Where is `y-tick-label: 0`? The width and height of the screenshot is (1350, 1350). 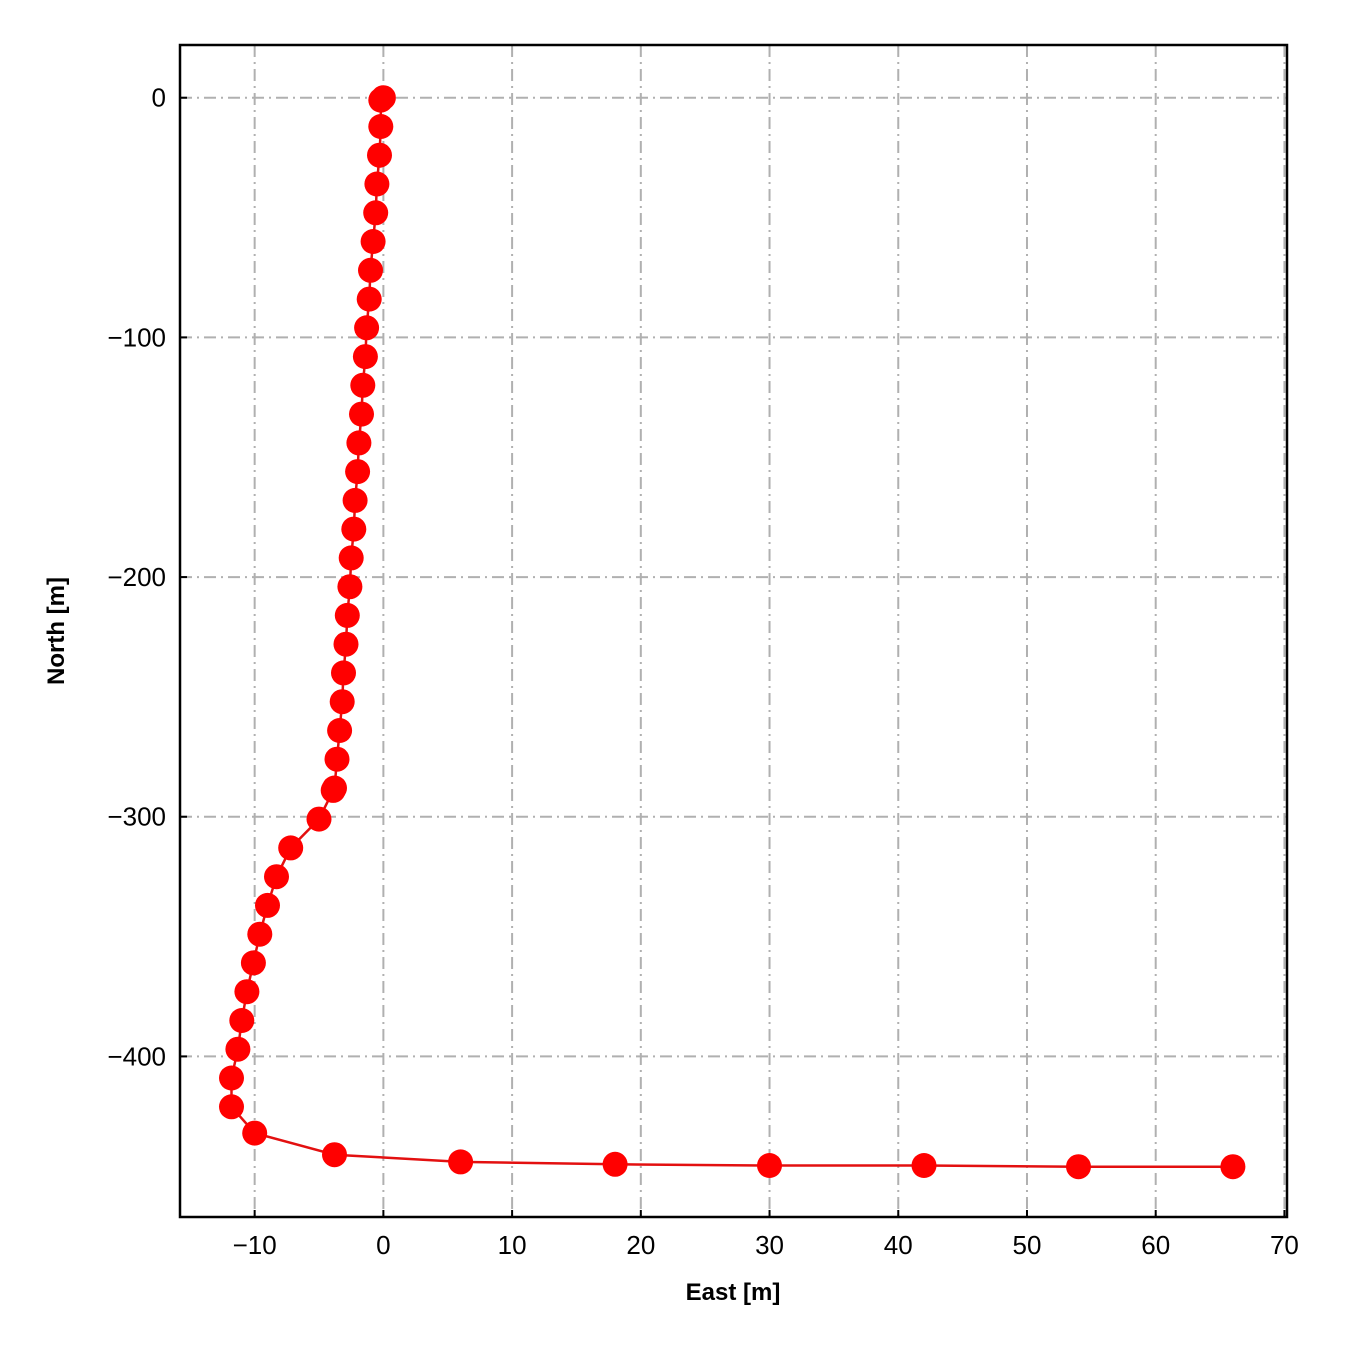
y-tick-label: 0 is located at coordinates (159, 98).